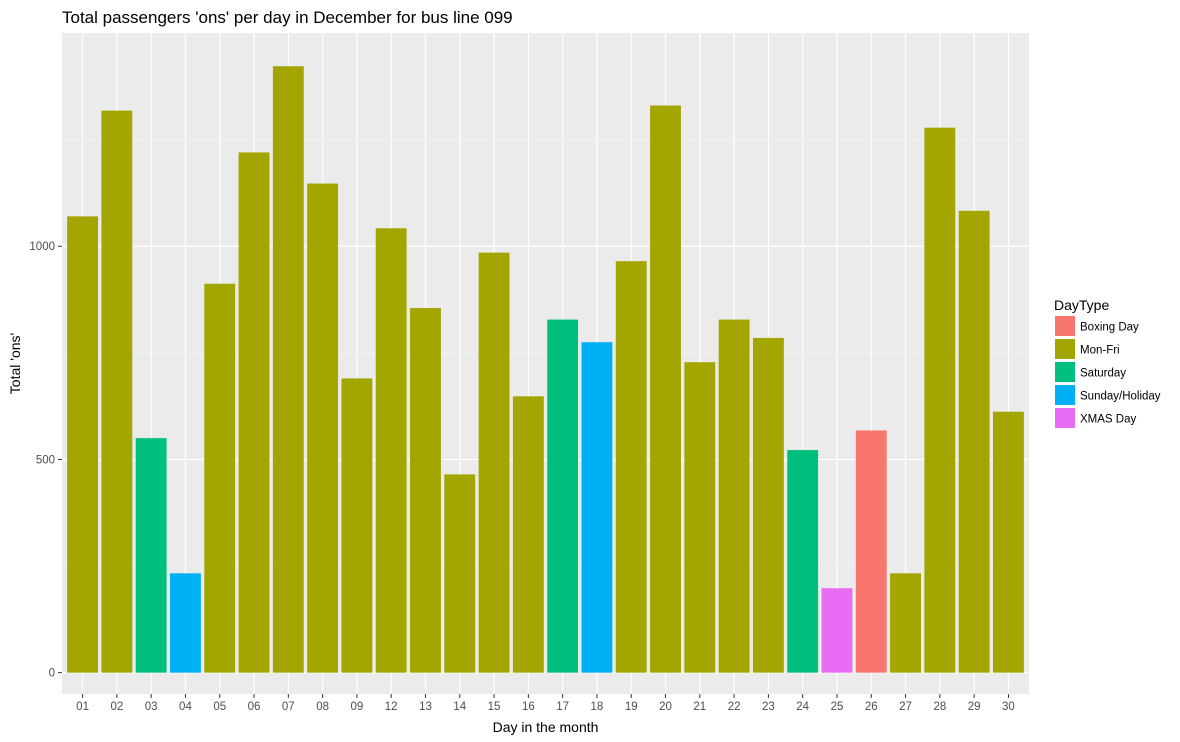  What do you see at coordinates (357, 707) in the screenshot?
I see `x-tick-label: 09` at bounding box center [357, 707].